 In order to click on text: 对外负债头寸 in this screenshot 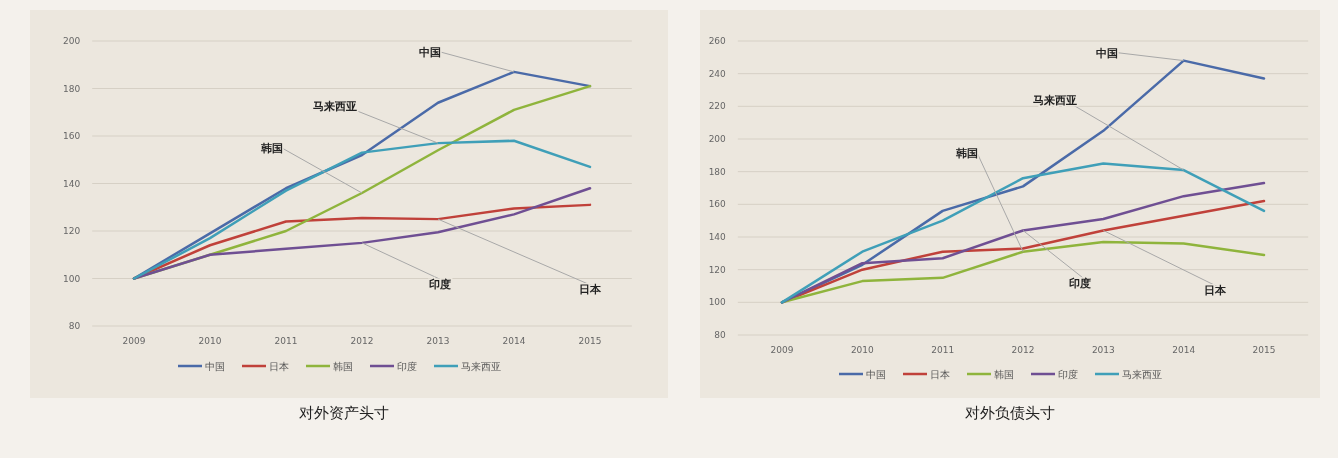, I will do `click(1010, 413)`.